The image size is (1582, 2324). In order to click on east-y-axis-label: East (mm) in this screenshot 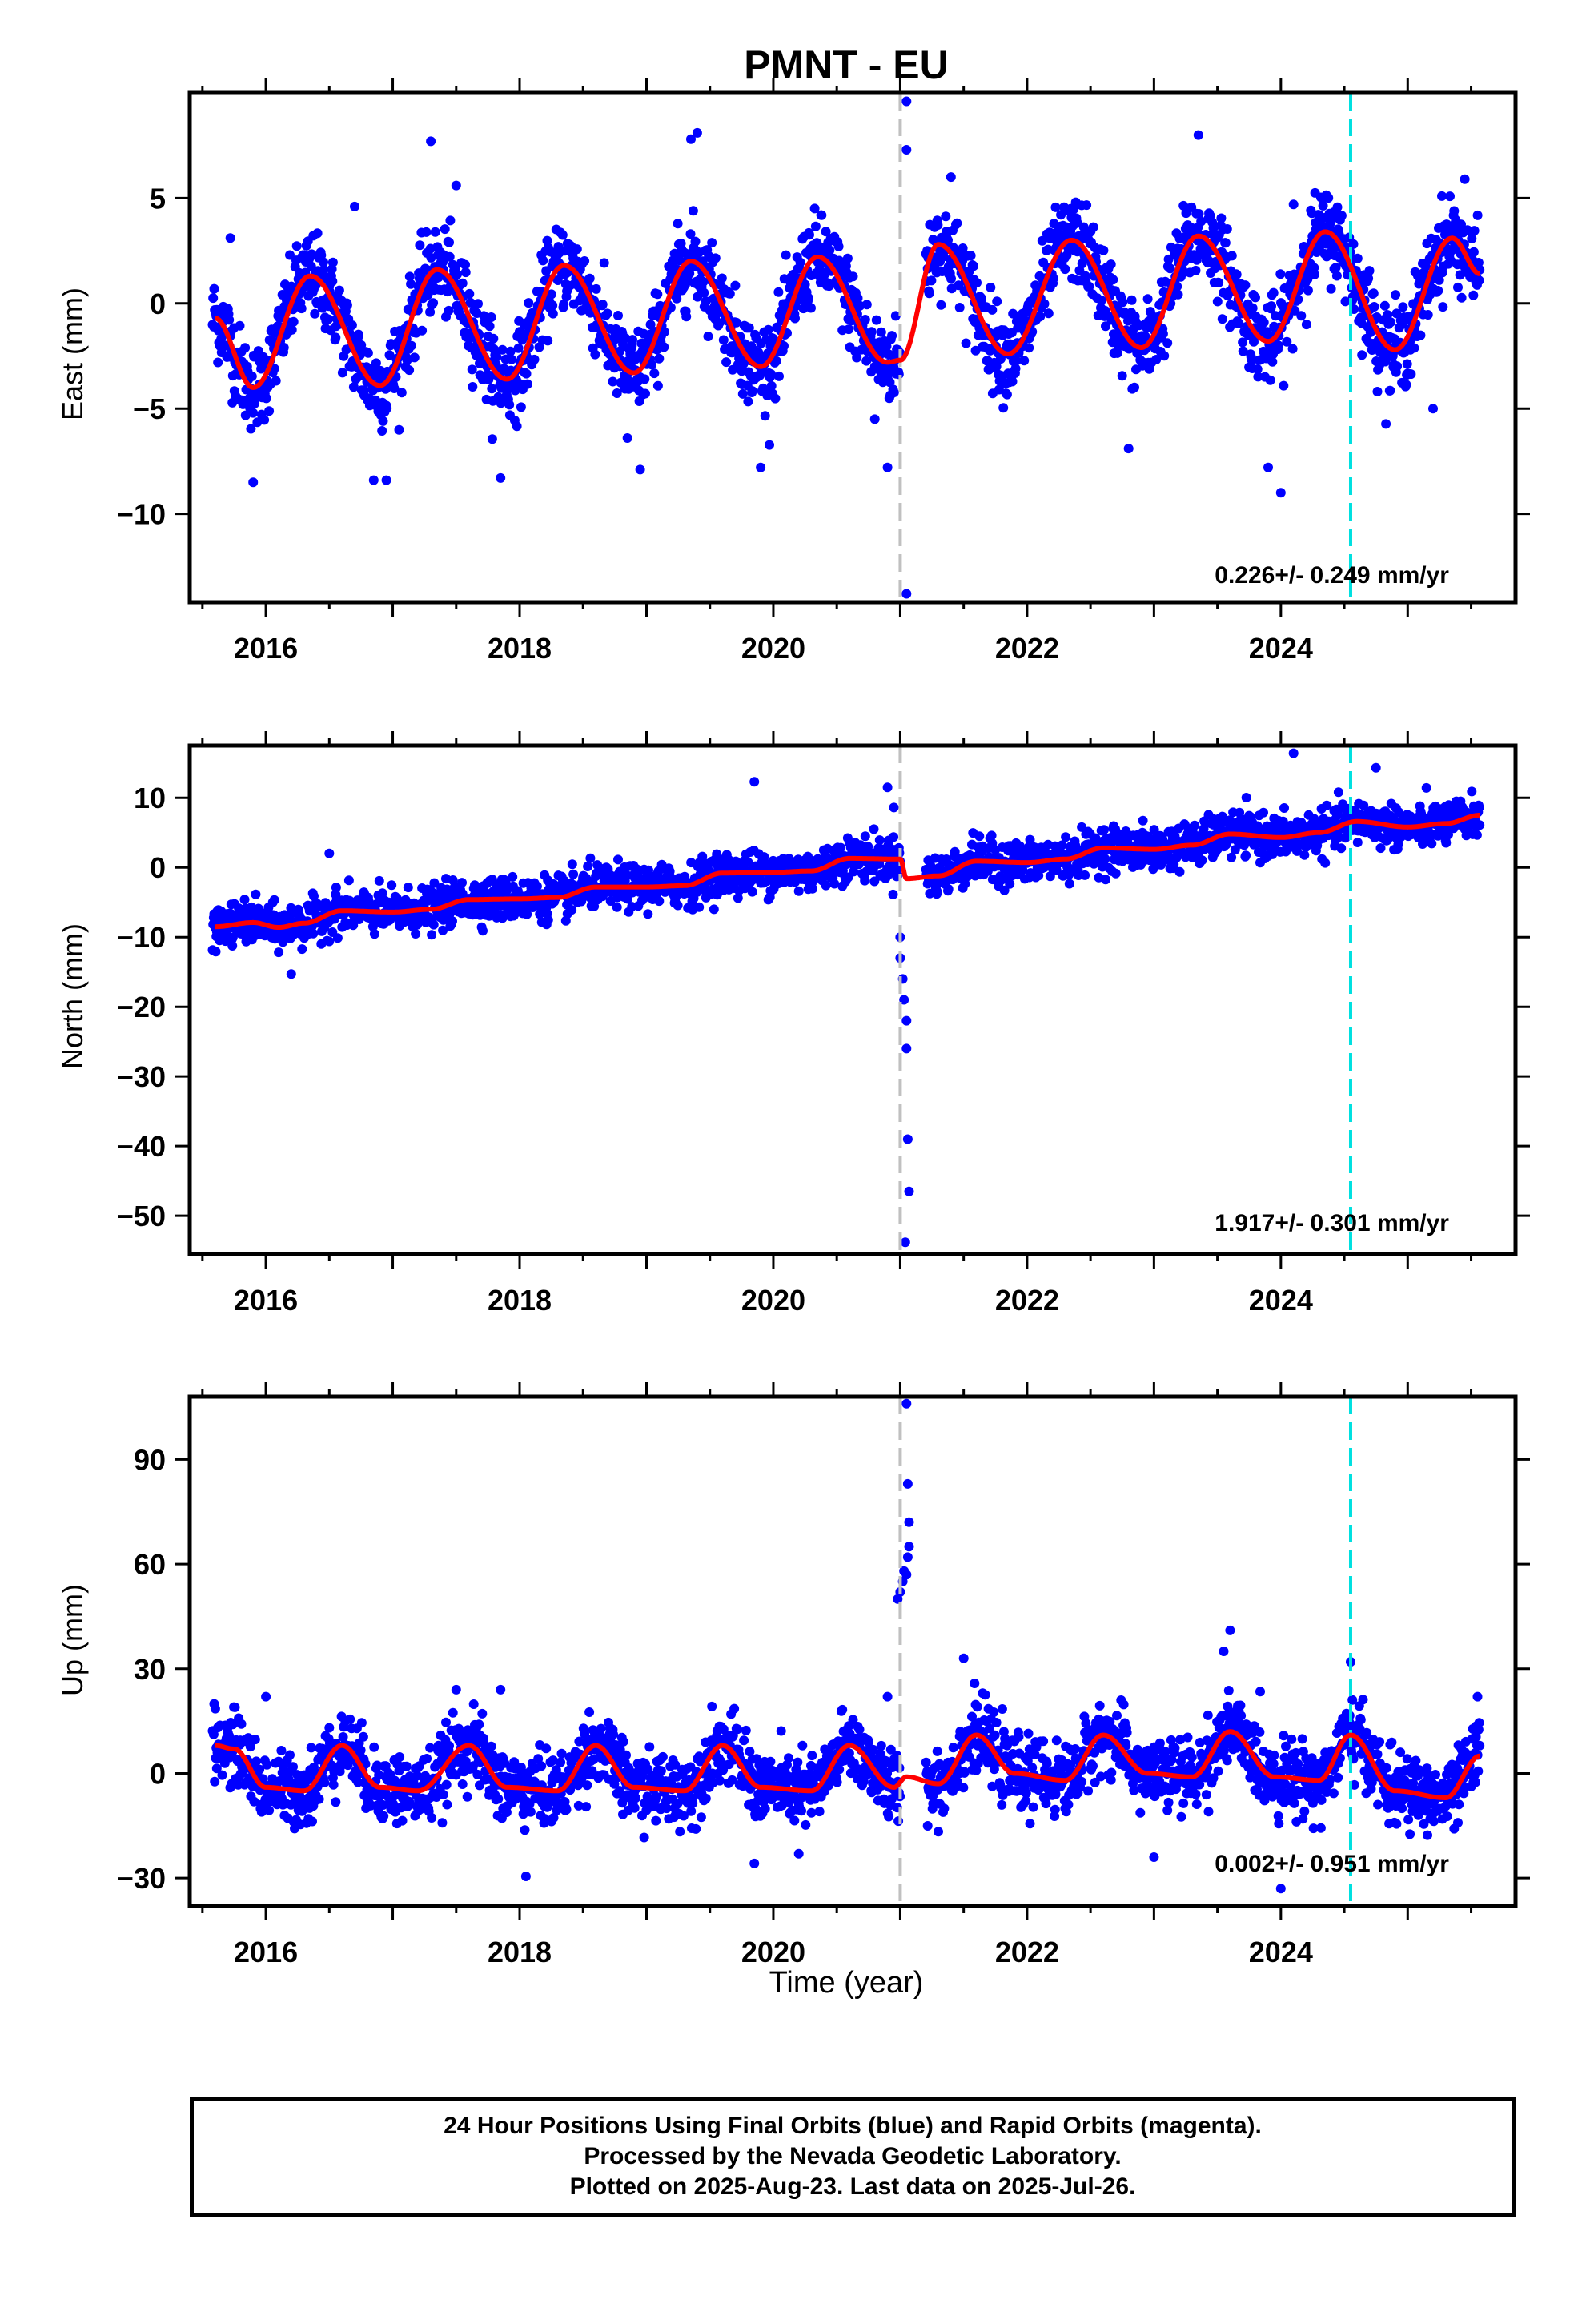, I will do `click(72, 353)`.